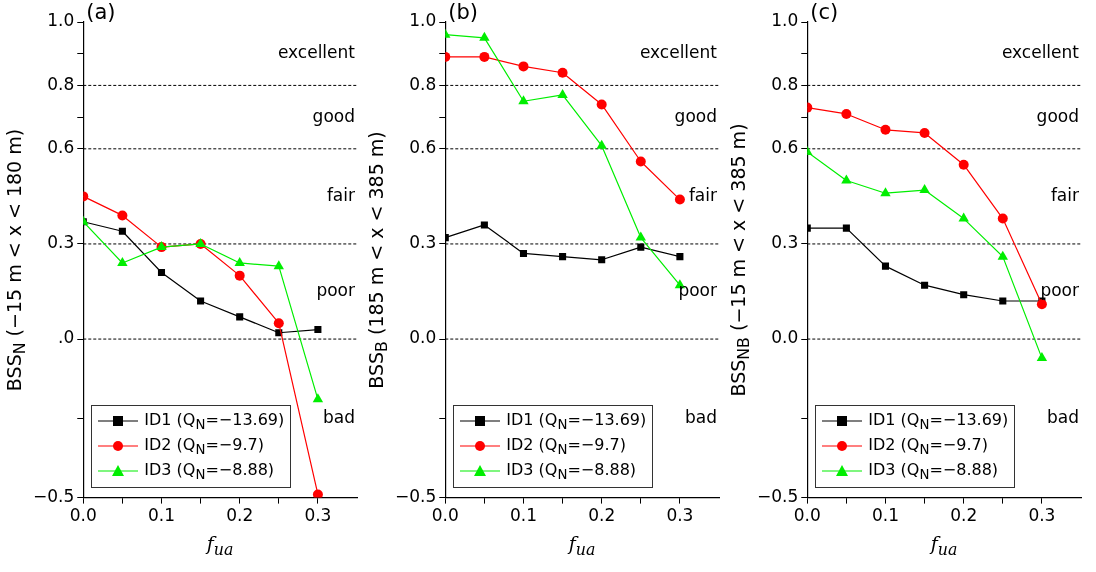 Image resolution: width=1096 pixels, height=572 pixels. I want to click on y-tick-label: .0, so click(66, 337).